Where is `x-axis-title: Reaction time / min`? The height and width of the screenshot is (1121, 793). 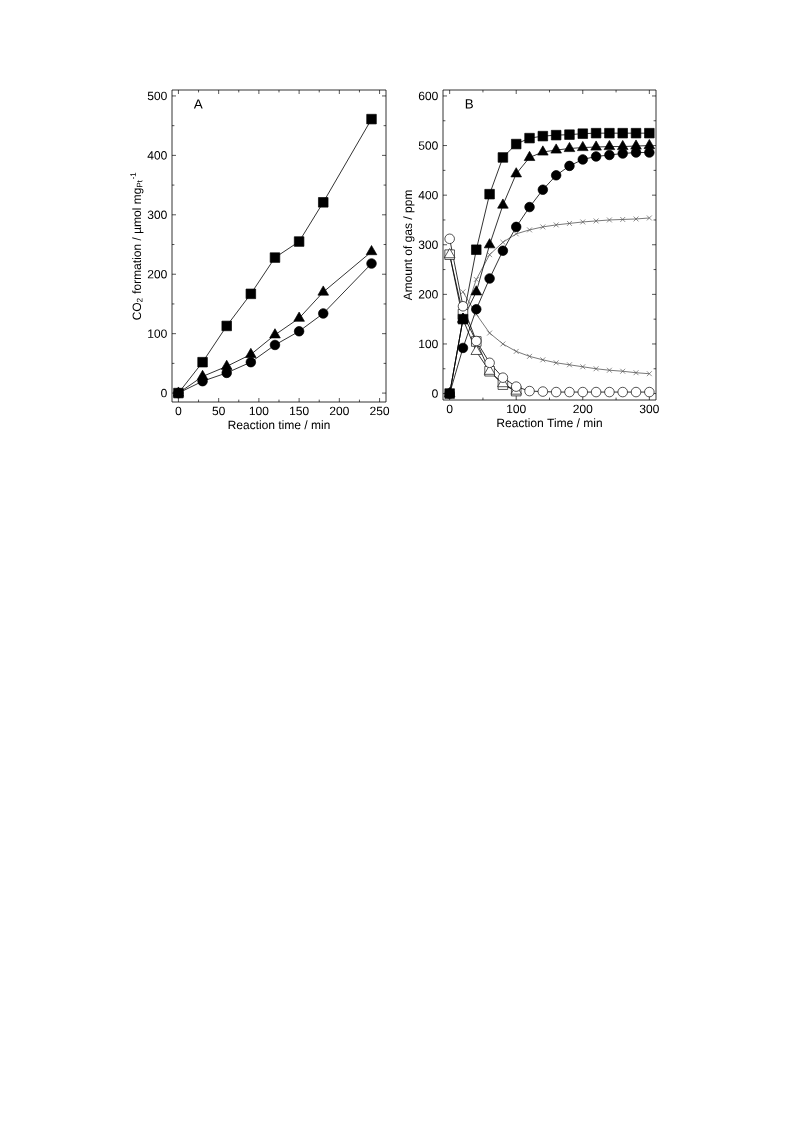 x-axis-title: Reaction time / min is located at coordinates (279, 425).